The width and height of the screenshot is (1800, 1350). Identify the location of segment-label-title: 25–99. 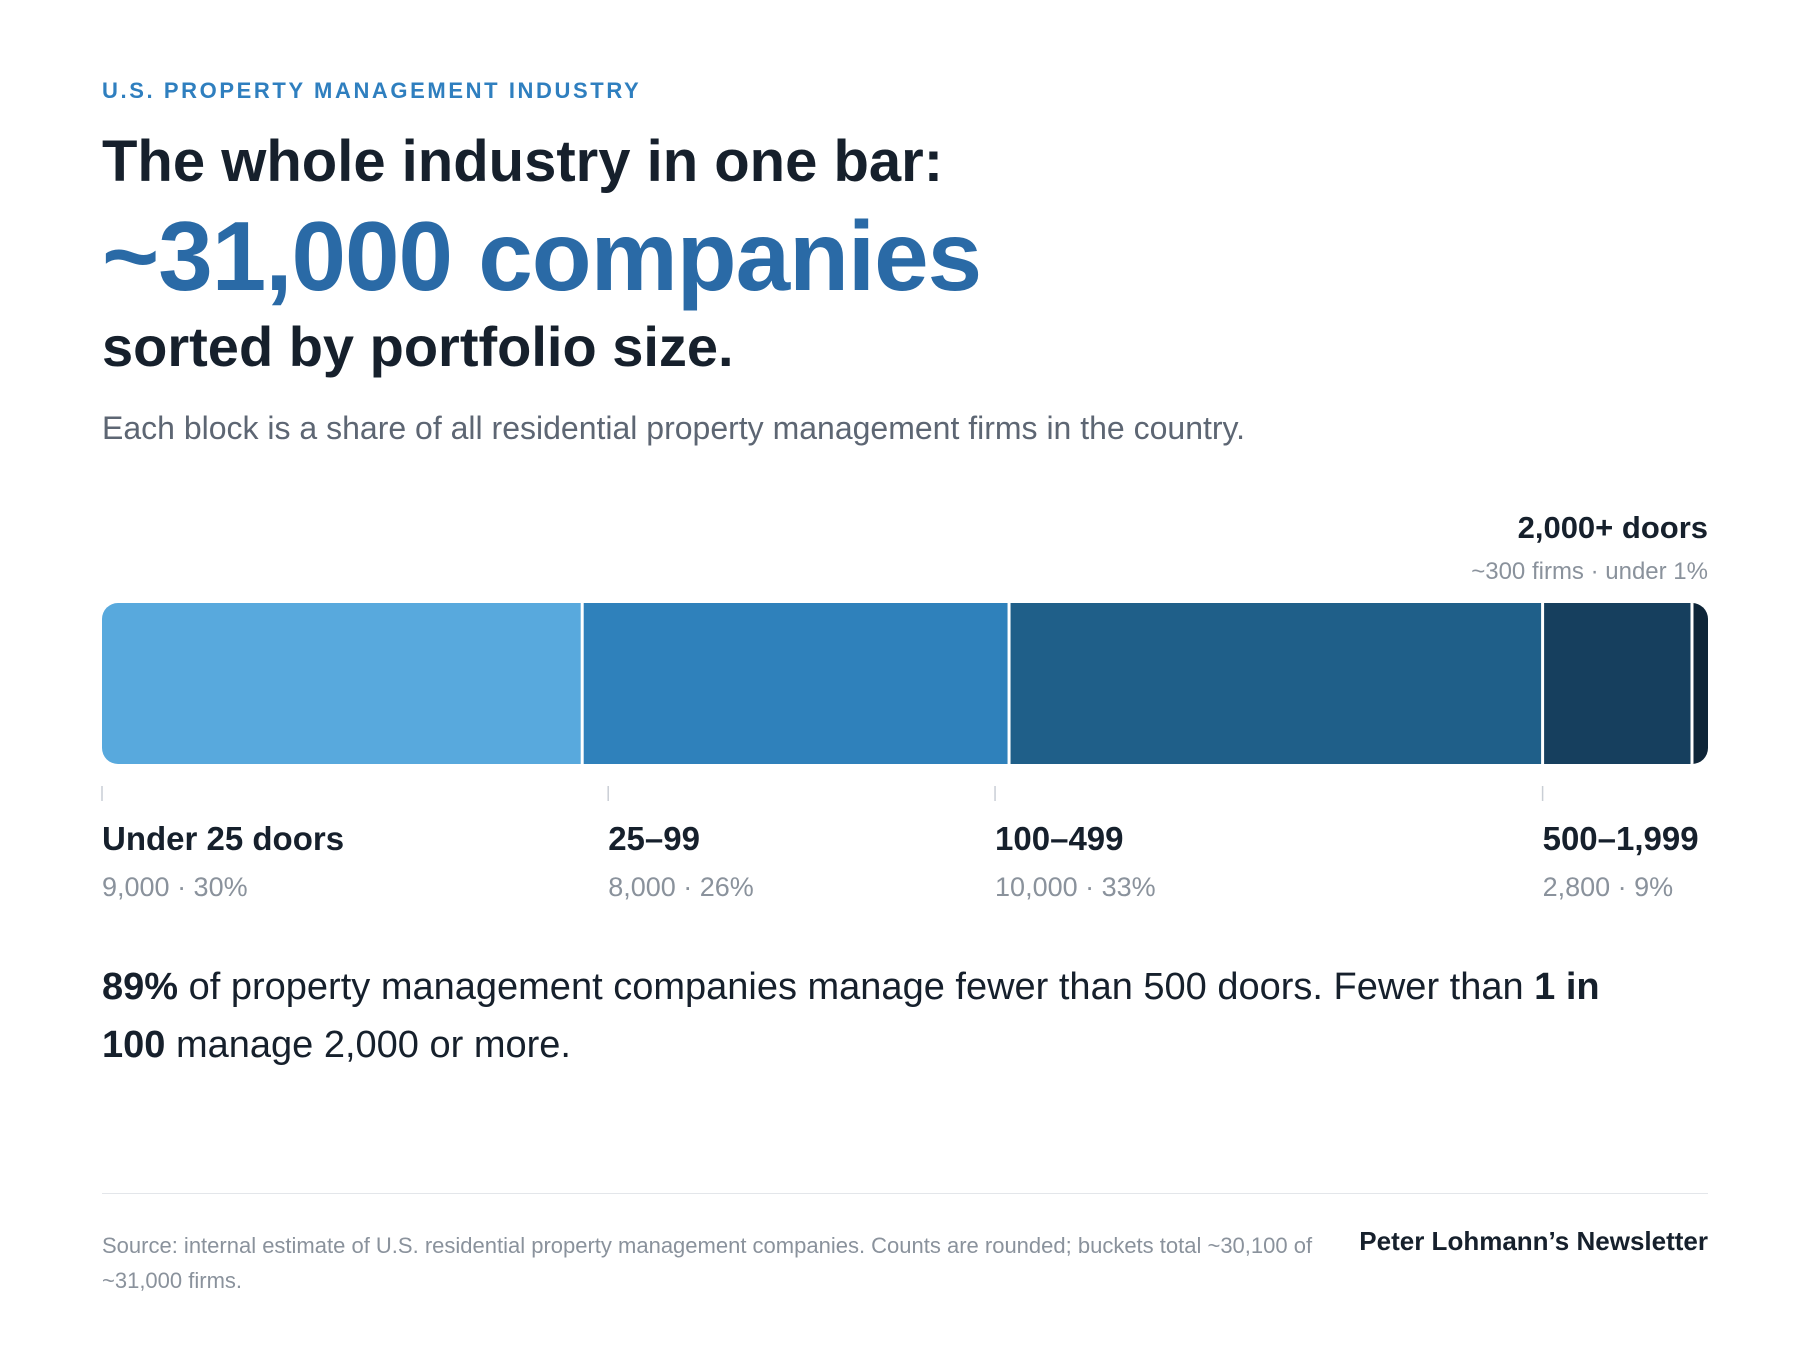
(654, 838).